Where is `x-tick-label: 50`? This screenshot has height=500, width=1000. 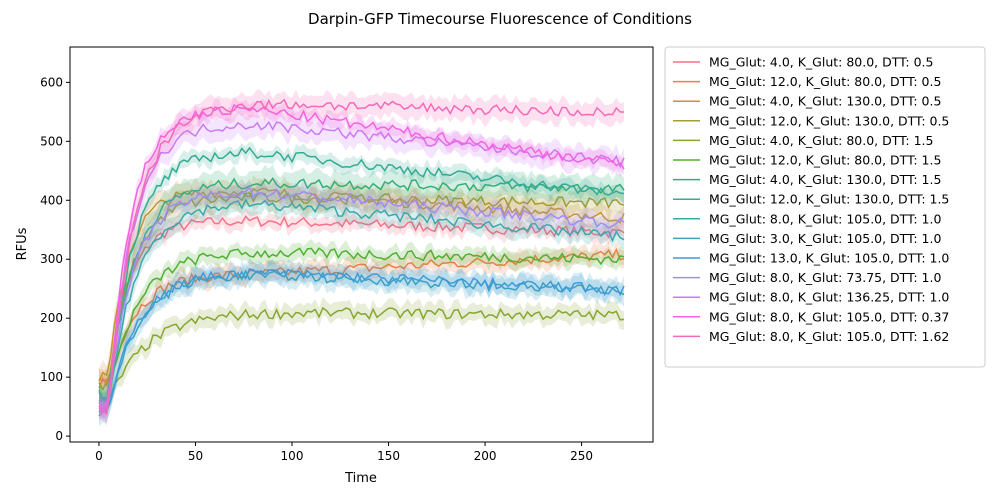 x-tick-label: 50 is located at coordinates (195, 456).